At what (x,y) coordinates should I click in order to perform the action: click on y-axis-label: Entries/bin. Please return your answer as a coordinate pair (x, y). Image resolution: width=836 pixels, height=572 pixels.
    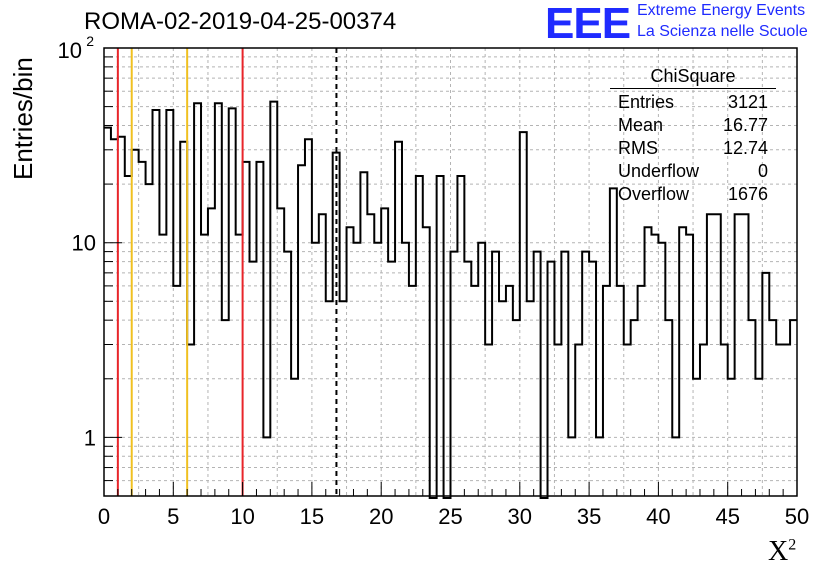
    Looking at the image, I should click on (23, 118).